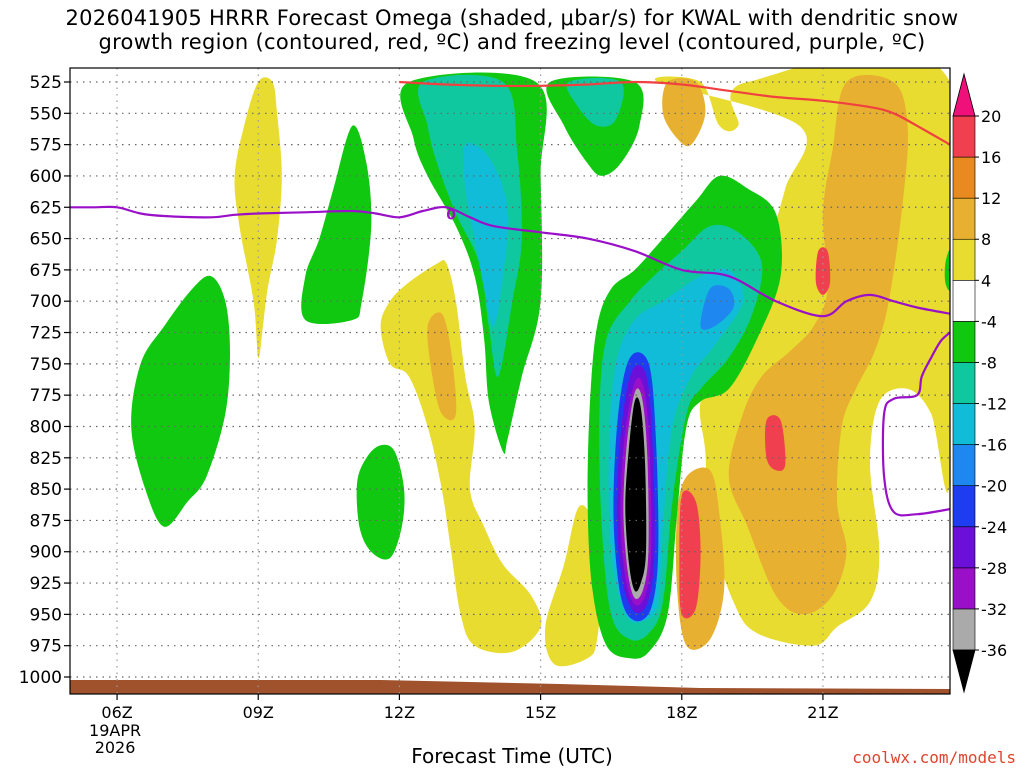 This screenshot has height=768, width=1024. Describe the element at coordinates (717, 307) in the screenshot. I see `omega-region-blue-17z-core` at that location.